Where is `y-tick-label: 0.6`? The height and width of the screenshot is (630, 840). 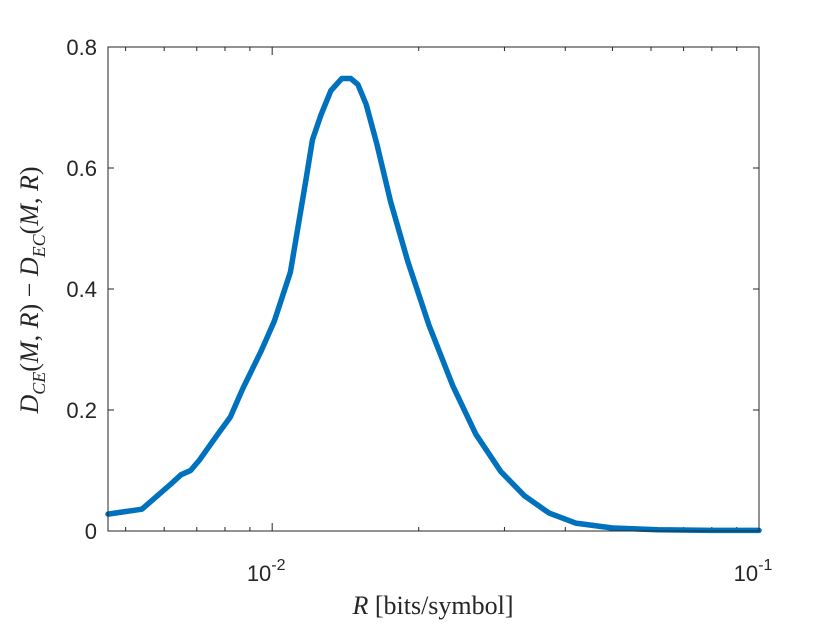
y-tick-label: 0.6 is located at coordinates (81, 168).